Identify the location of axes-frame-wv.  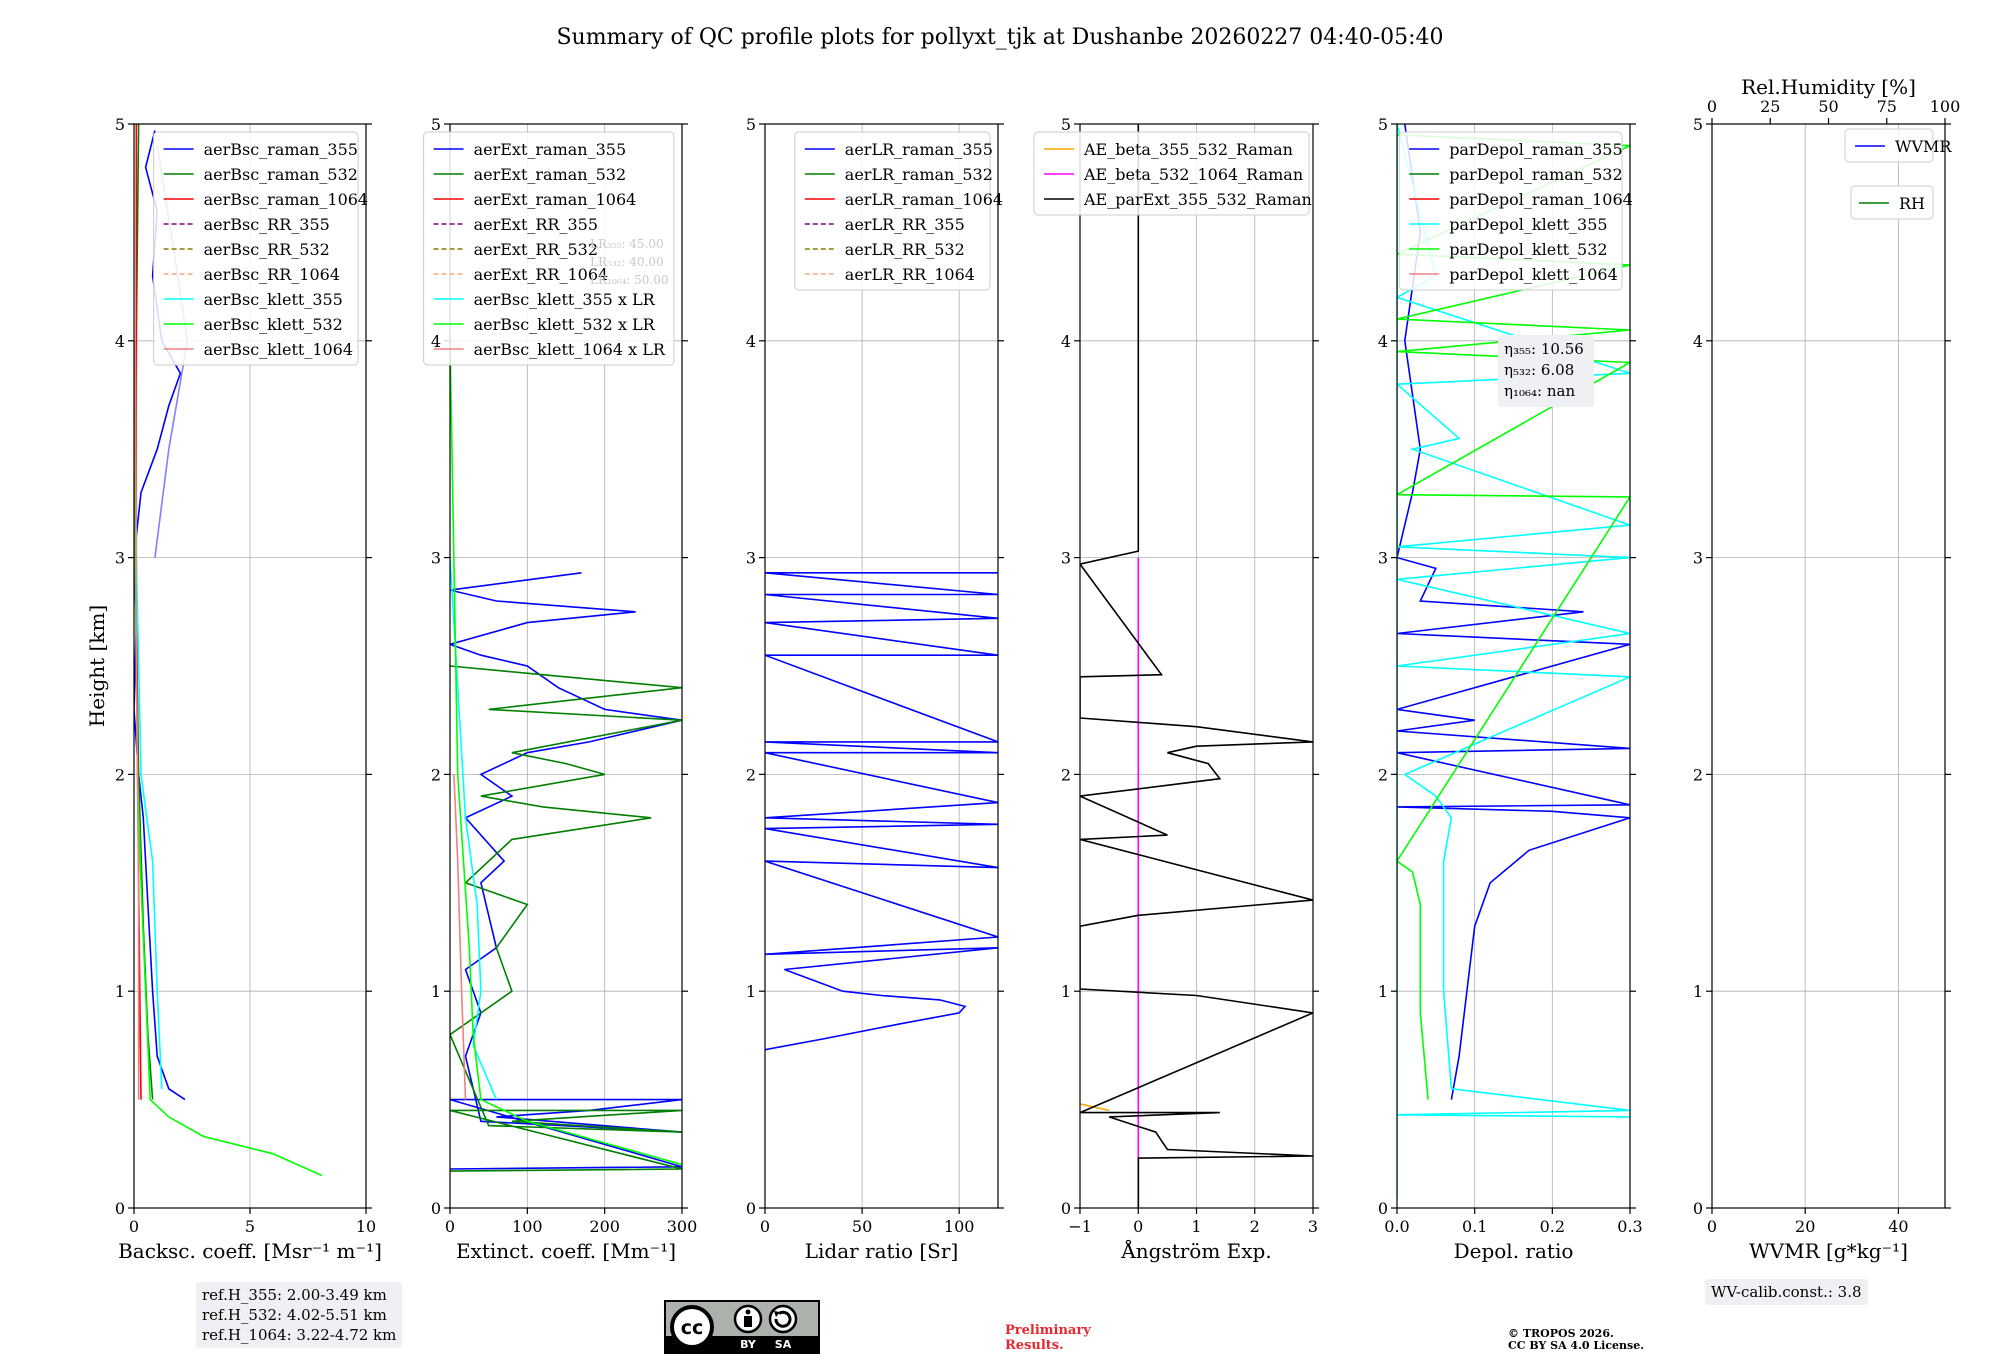
(1828, 666).